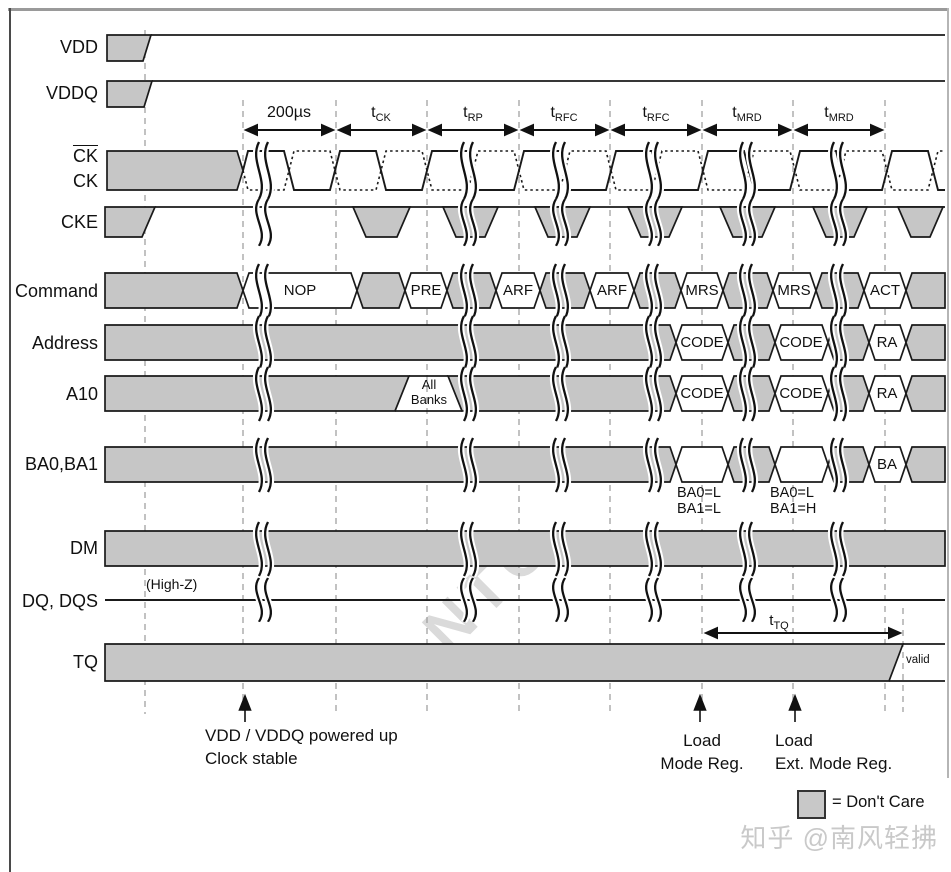 The height and width of the screenshot is (872, 951). Describe the element at coordinates (793, 509) in the screenshot. I see `ba-note2-line2: BA1=H` at that location.